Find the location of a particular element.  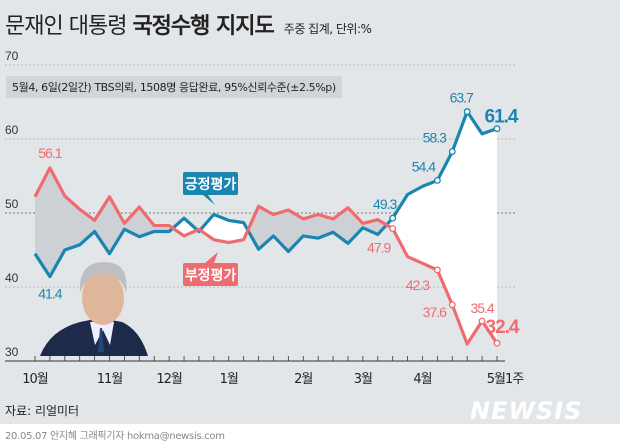

data-label: 54.4 is located at coordinates (424, 166).